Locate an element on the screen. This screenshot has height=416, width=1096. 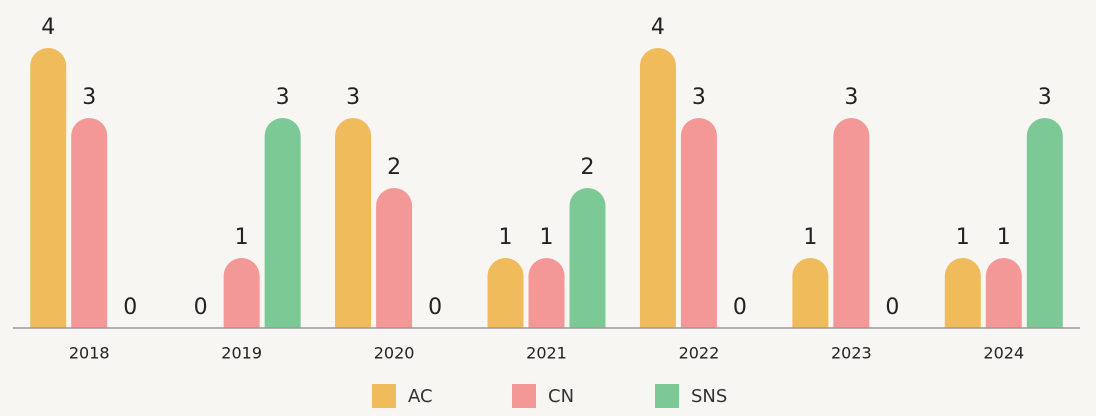
legend-label: SNS is located at coordinates (709, 396).